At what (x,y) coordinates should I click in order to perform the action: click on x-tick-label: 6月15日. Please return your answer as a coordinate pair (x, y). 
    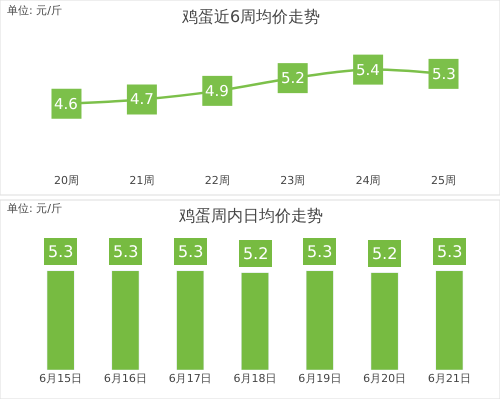
    Looking at the image, I should click on (60, 378).